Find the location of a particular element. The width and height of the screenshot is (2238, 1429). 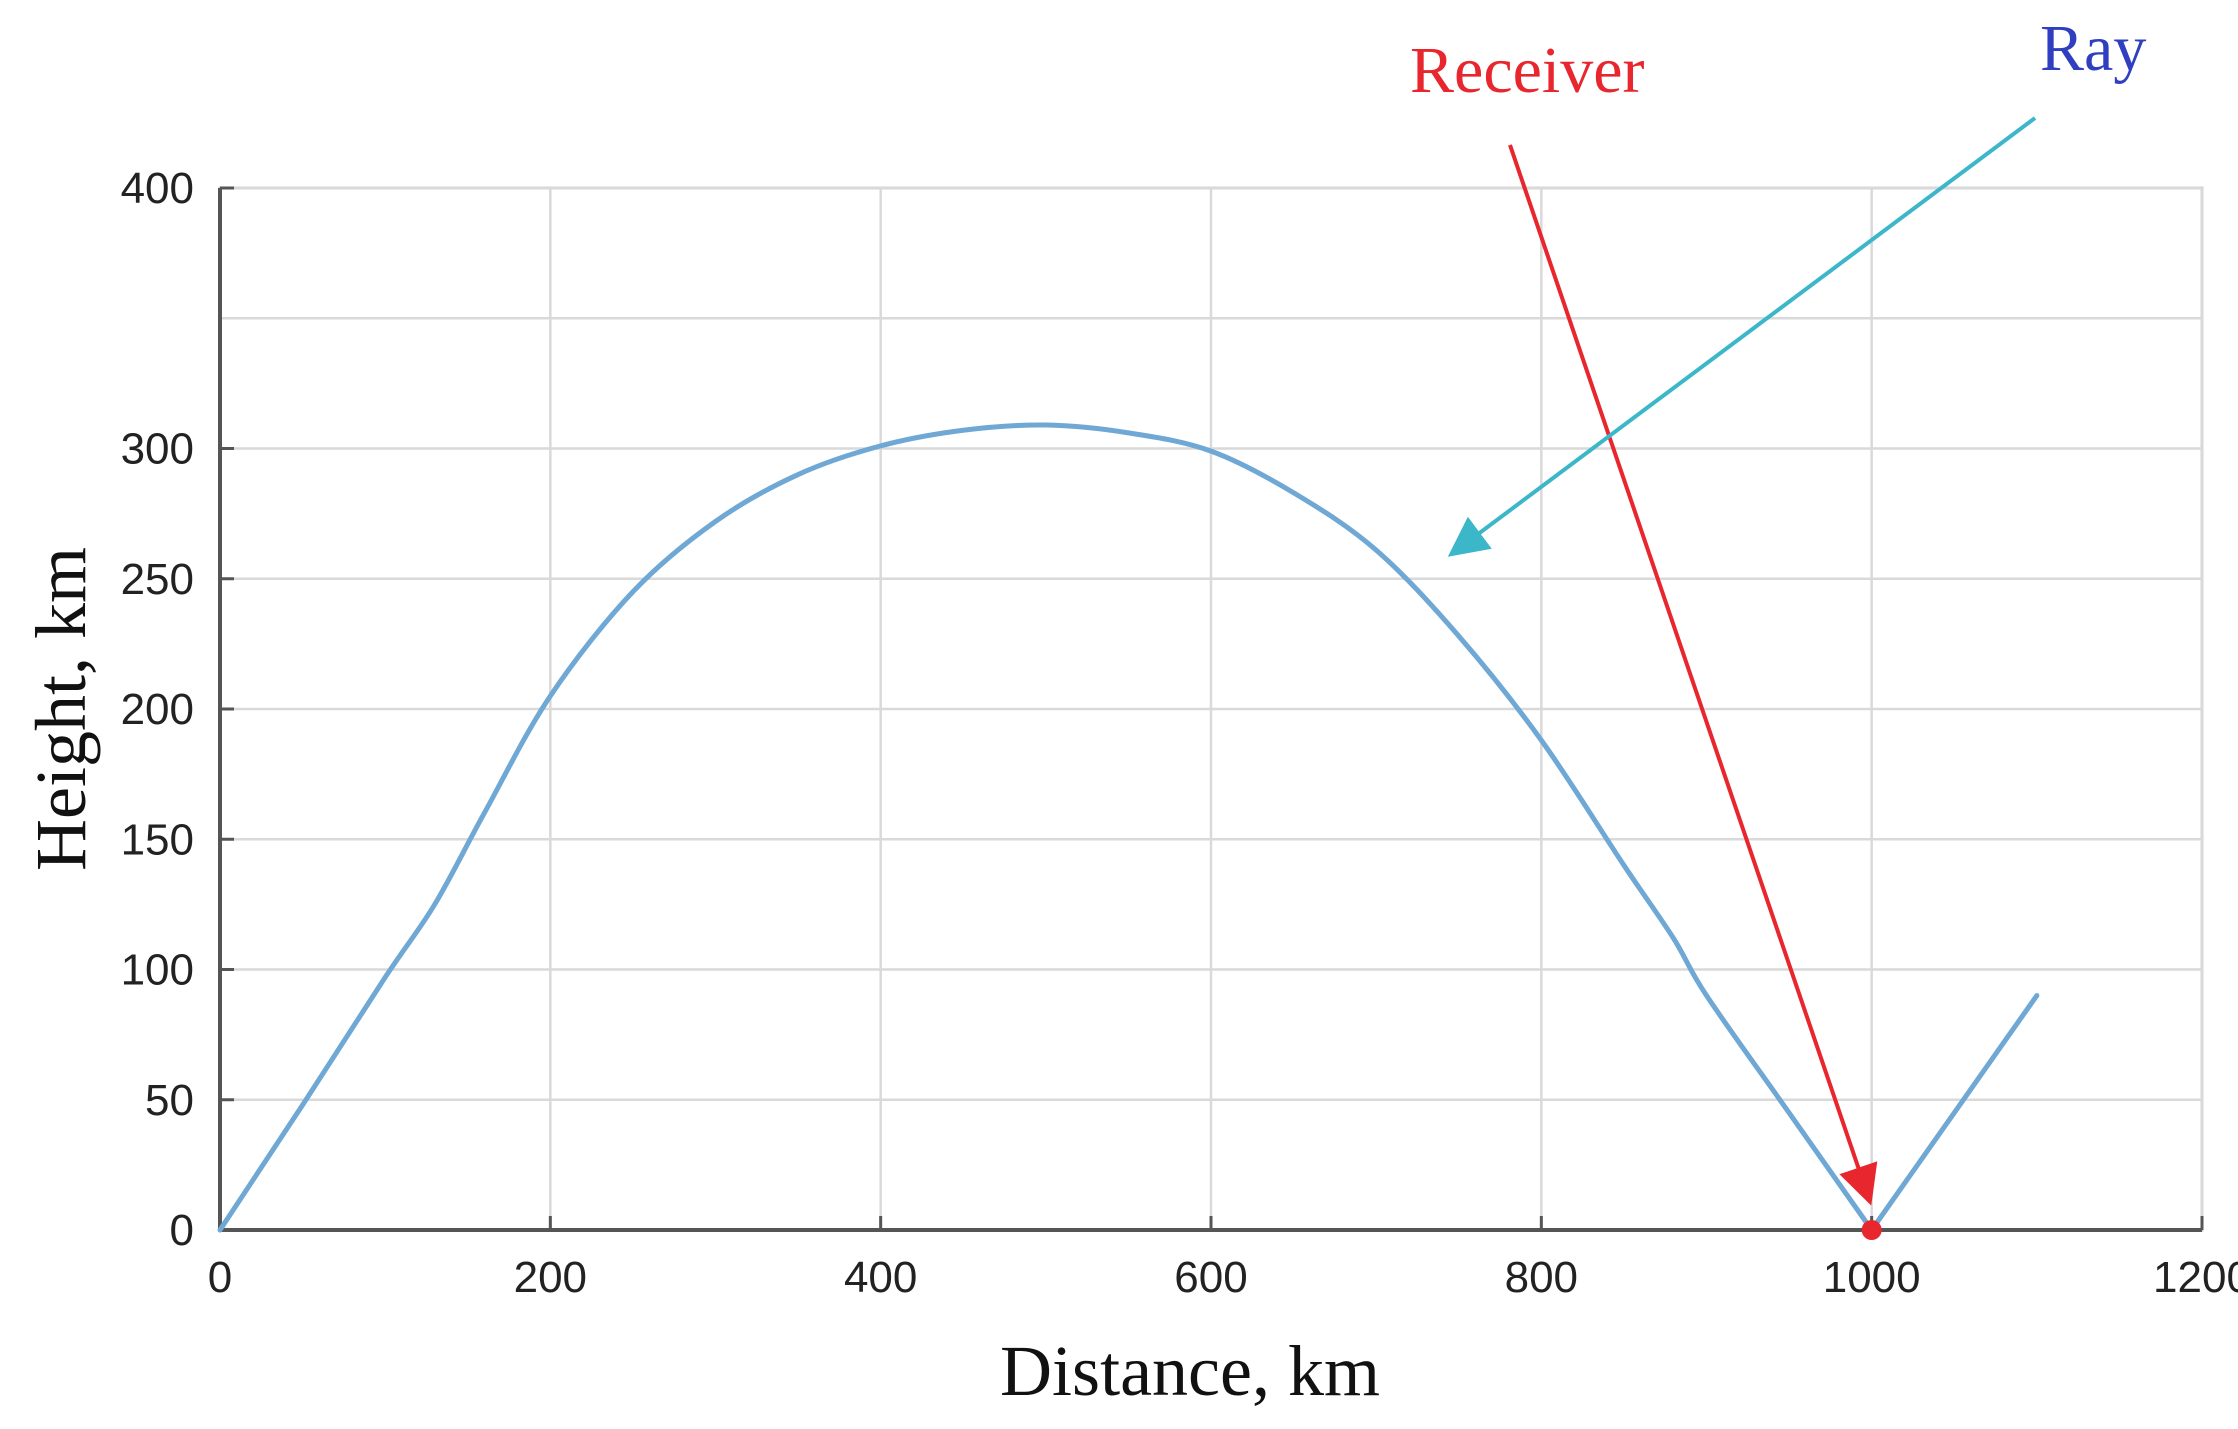

y-tick-label-0: 0 is located at coordinates (182, 1230).